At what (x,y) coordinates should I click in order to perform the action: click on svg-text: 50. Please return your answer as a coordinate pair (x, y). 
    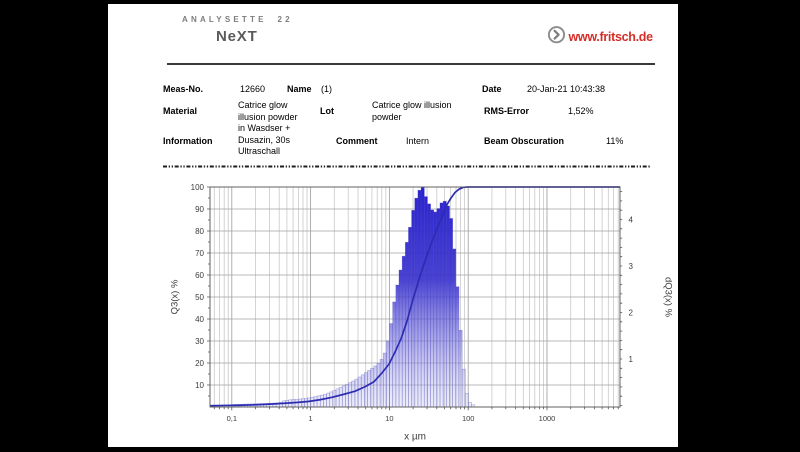
    Looking at the image, I should click on (199, 297).